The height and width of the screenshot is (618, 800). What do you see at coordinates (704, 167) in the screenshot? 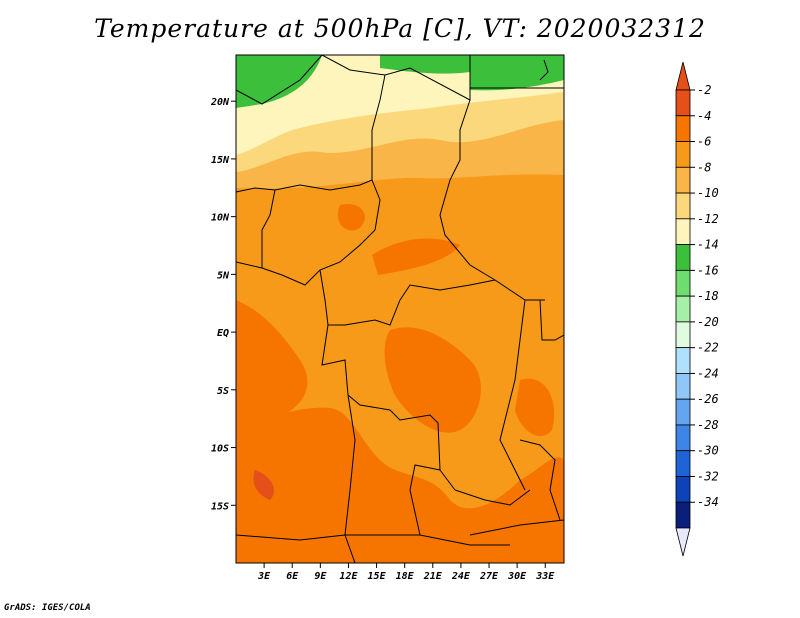
I see `colorbar-label: -8` at bounding box center [704, 167].